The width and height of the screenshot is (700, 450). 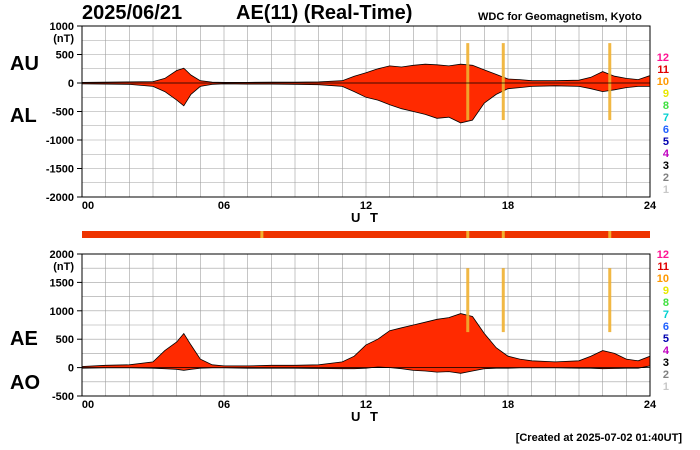 I want to click on series-label-ae: AE, so click(x=24, y=339).